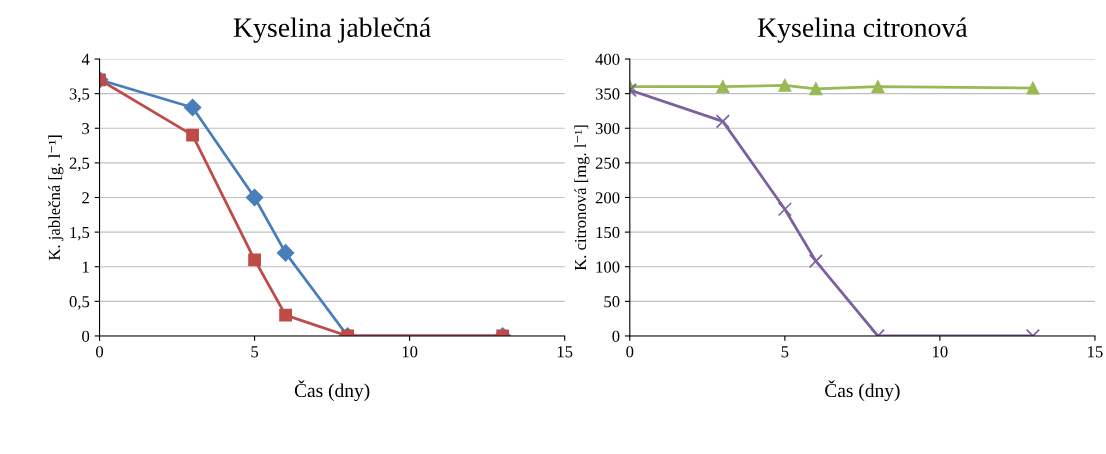 The image size is (1106, 454). What do you see at coordinates (79, 95) in the screenshot?
I see `y-tick-label: 3,5` at bounding box center [79, 95].